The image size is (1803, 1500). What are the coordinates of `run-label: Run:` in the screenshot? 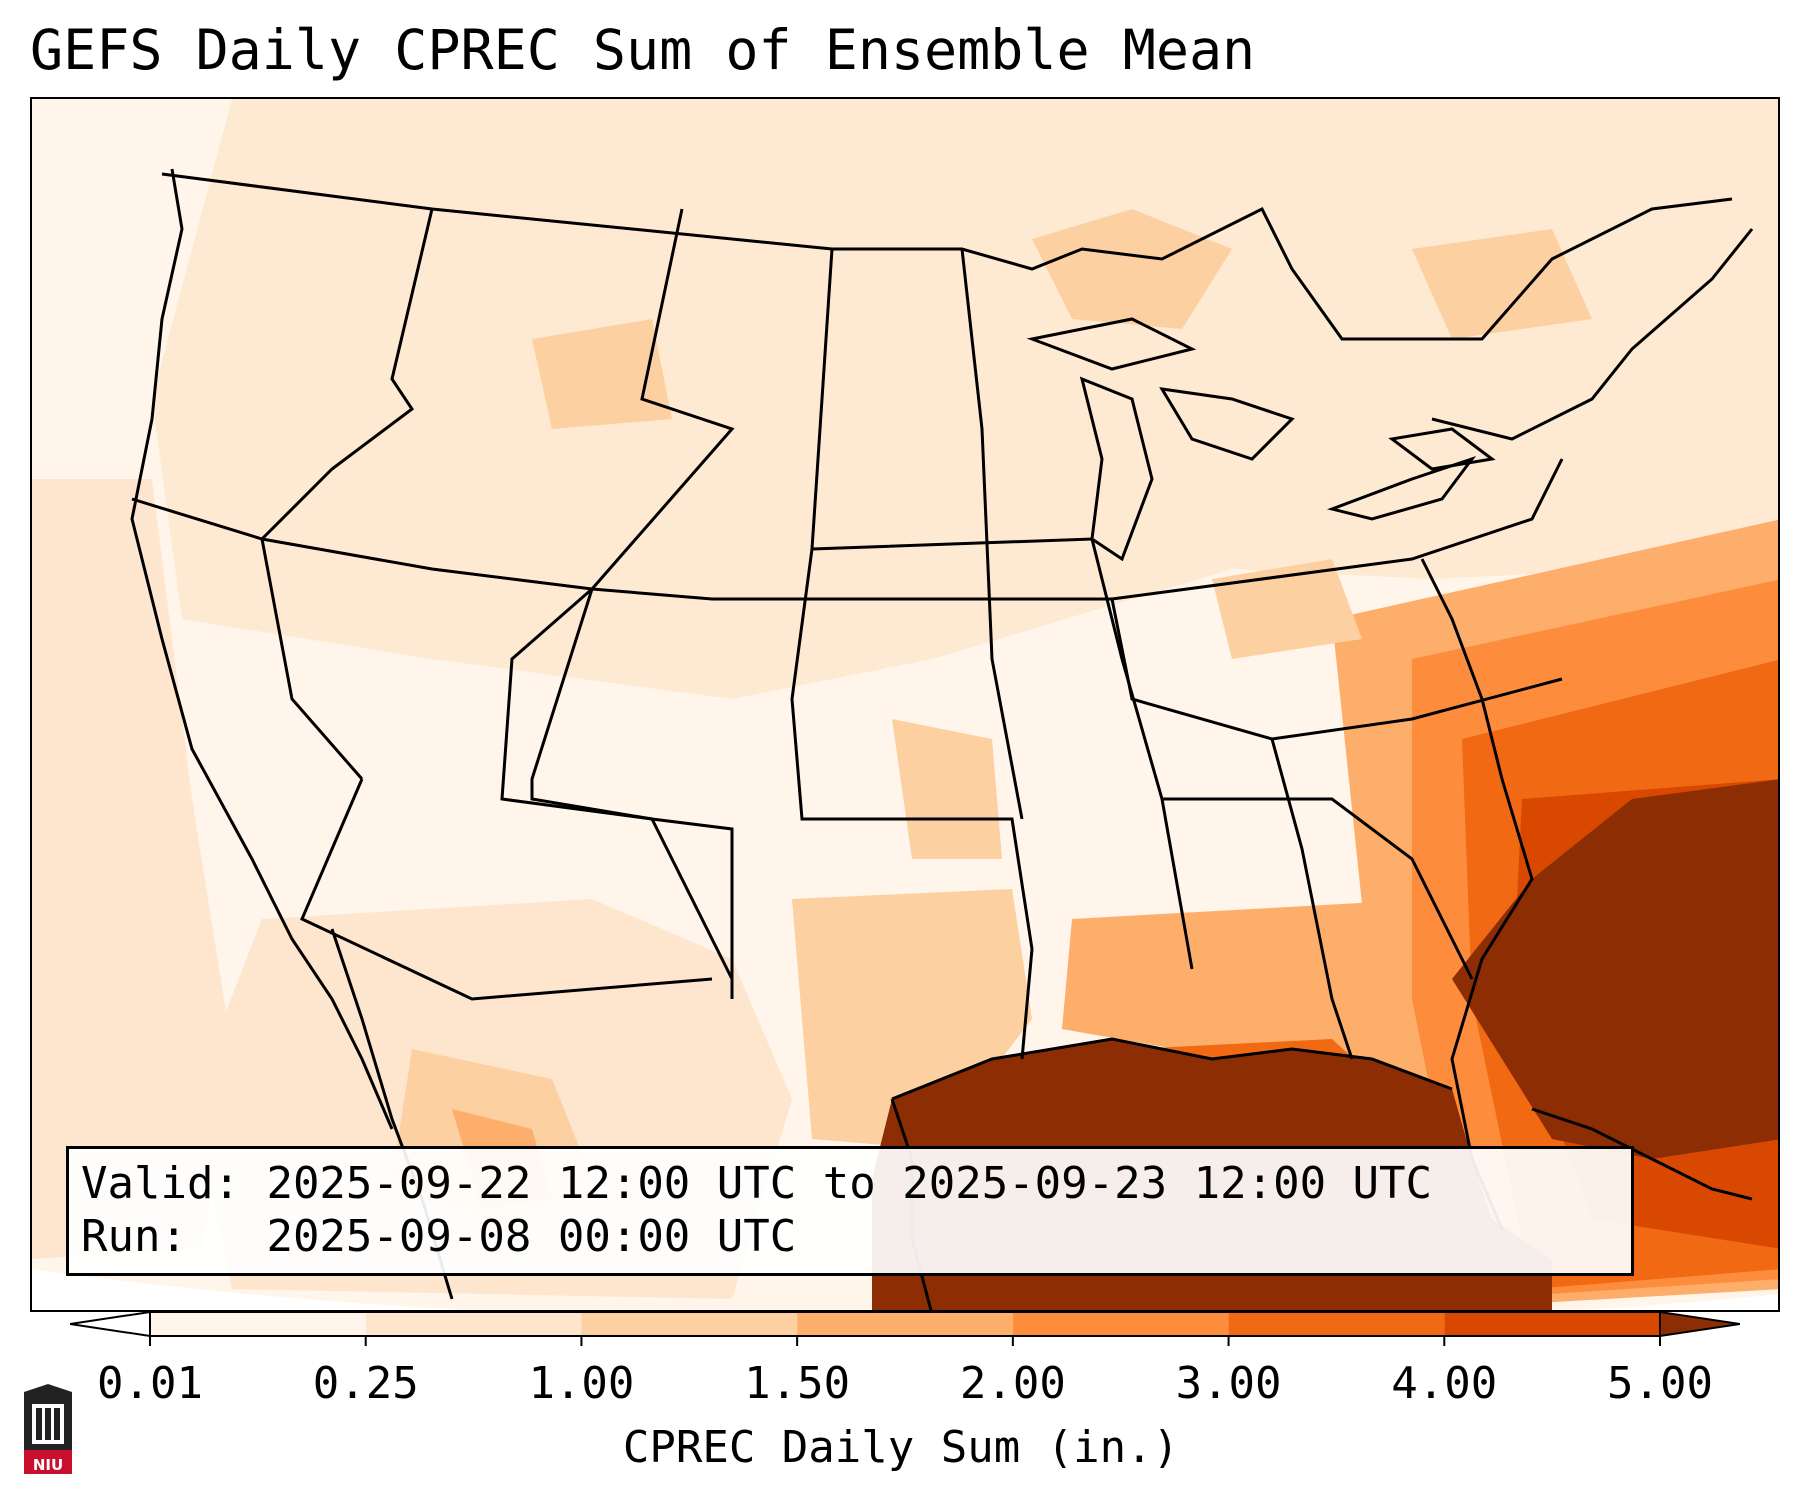 It's located at (160, 1236).